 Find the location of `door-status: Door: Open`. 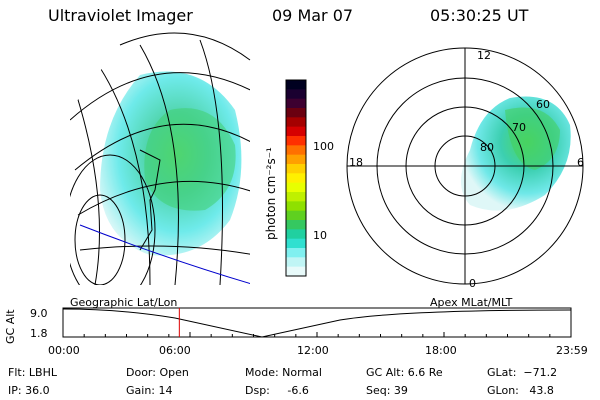

door-status: Door: Open is located at coordinates (157, 372).